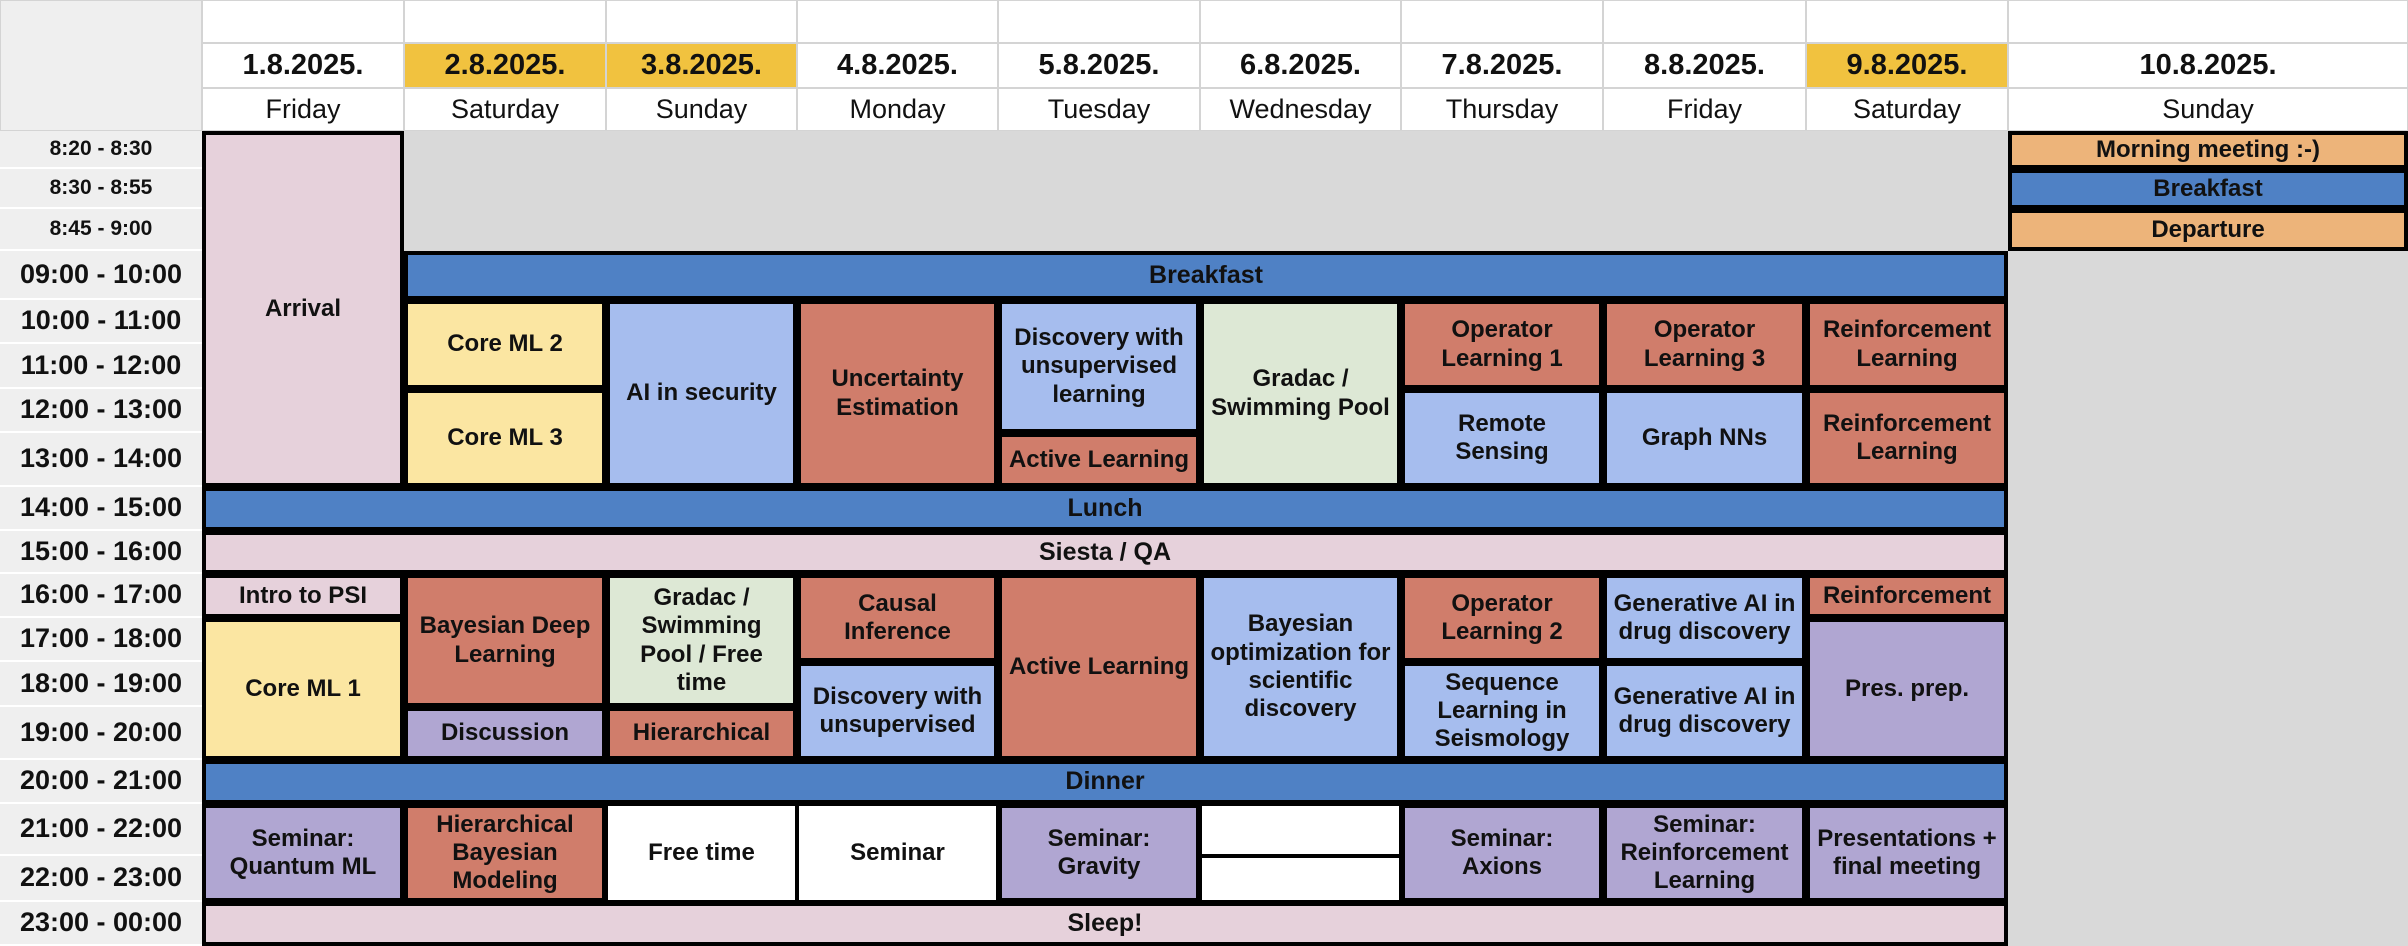 Image resolution: width=2408 pixels, height=946 pixels. What do you see at coordinates (303, 596) in the screenshot?
I see `event-block: Intro to PSI` at bounding box center [303, 596].